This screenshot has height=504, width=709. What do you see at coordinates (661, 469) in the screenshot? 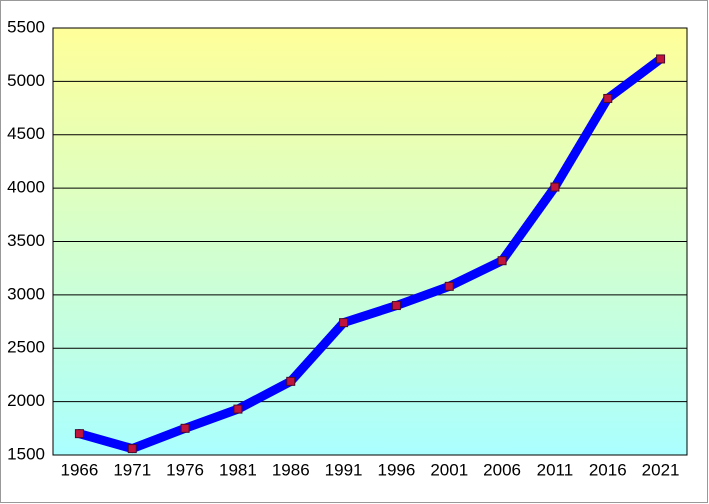
I see `x-tick-label: 2021` at bounding box center [661, 469].